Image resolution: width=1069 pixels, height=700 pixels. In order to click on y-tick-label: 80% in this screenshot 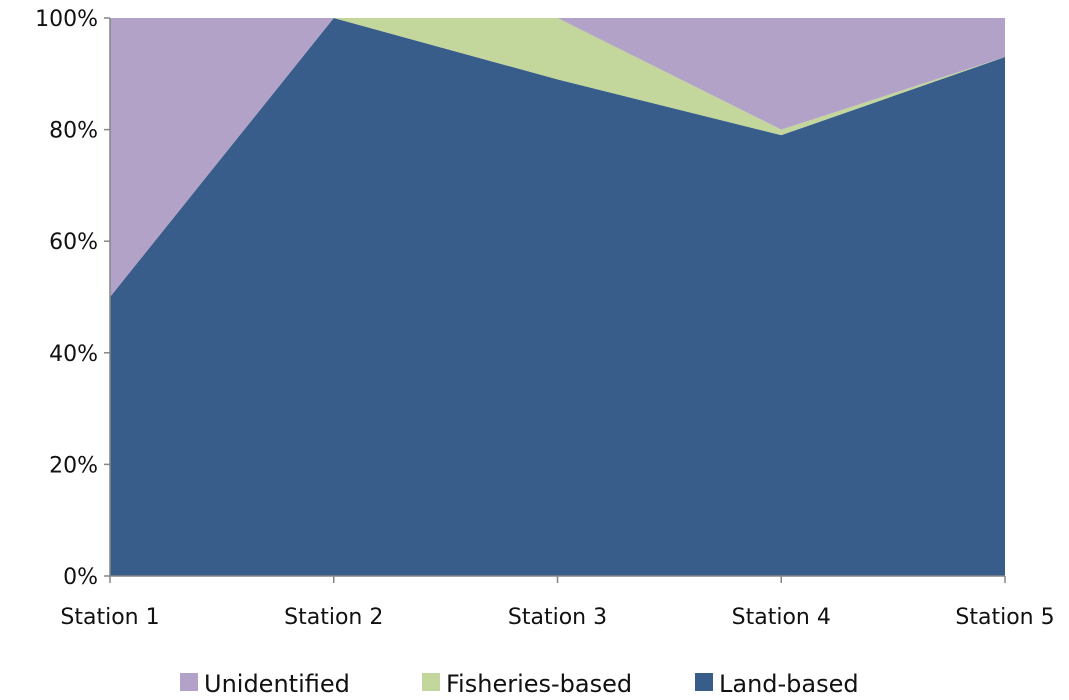, I will do `click(73, 131)`.